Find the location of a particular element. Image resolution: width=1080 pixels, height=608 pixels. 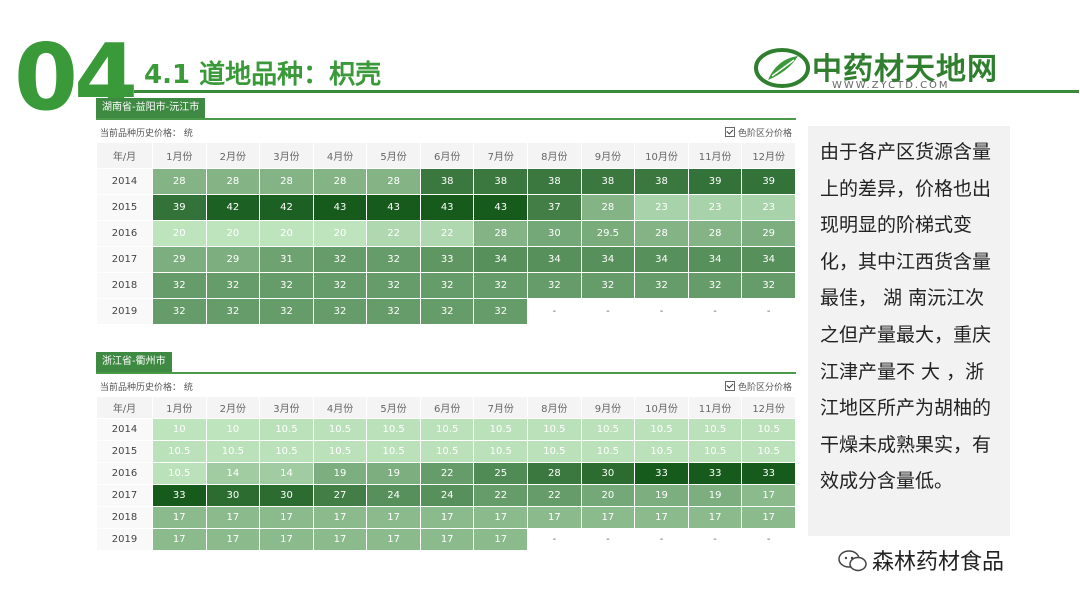

price-cell: 39 is located at coordinates (715, 181).